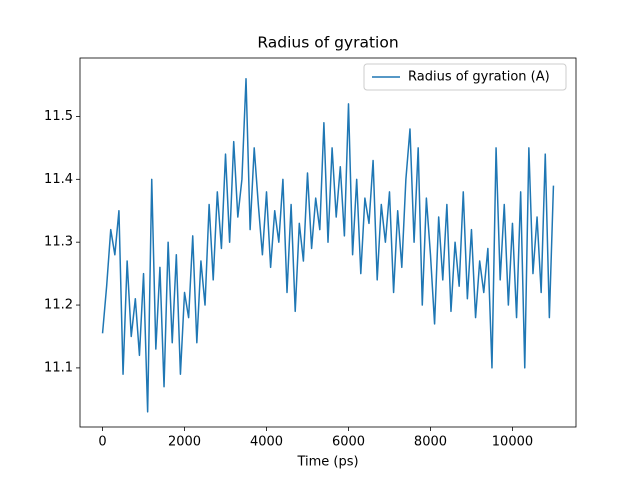  What do you see at coordinates (58, 116) in the screenshot?
I see `y-tick-label: 11.5` at bounding box center [58, 116].